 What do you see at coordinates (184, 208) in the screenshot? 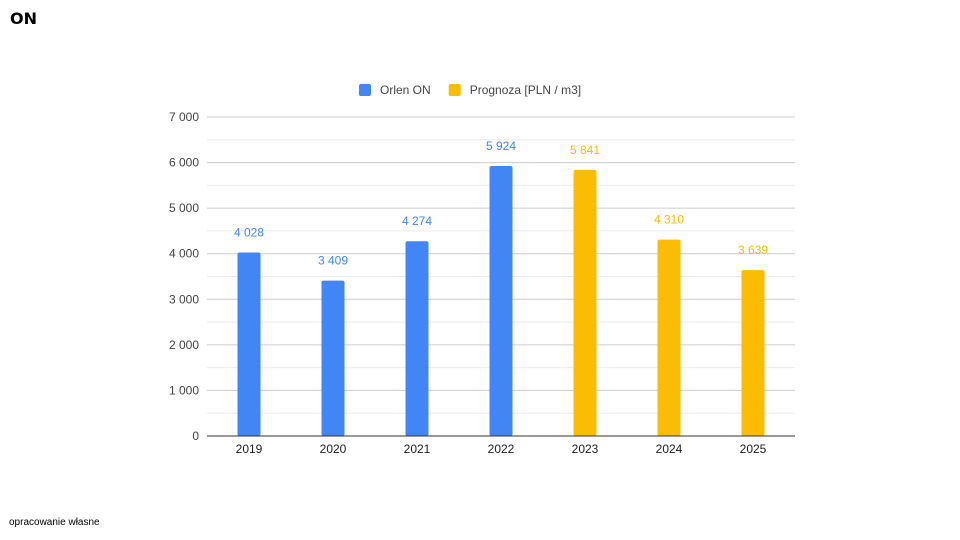
I see `y-tick-label: 5 000` at bounding box center [184, 208].